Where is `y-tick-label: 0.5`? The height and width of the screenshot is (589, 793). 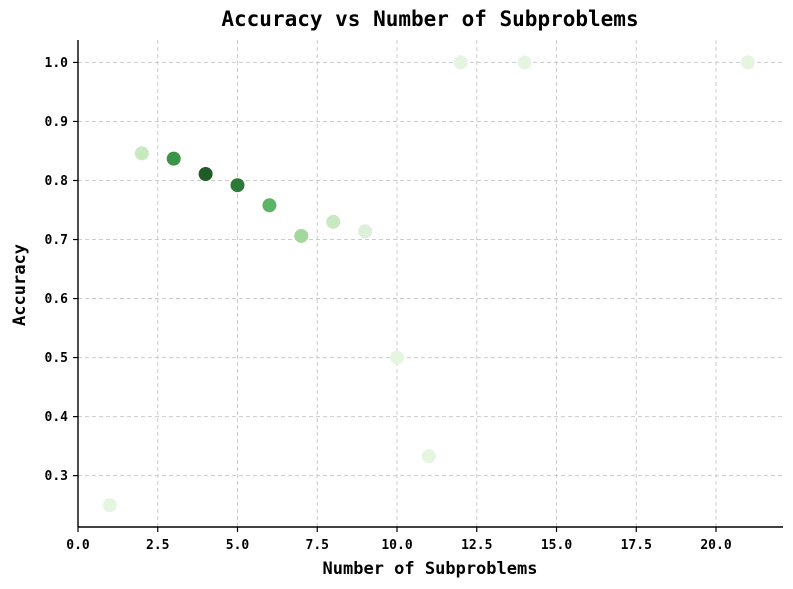 y-tick-label: 0.5 is located at coordinates (56, 358).